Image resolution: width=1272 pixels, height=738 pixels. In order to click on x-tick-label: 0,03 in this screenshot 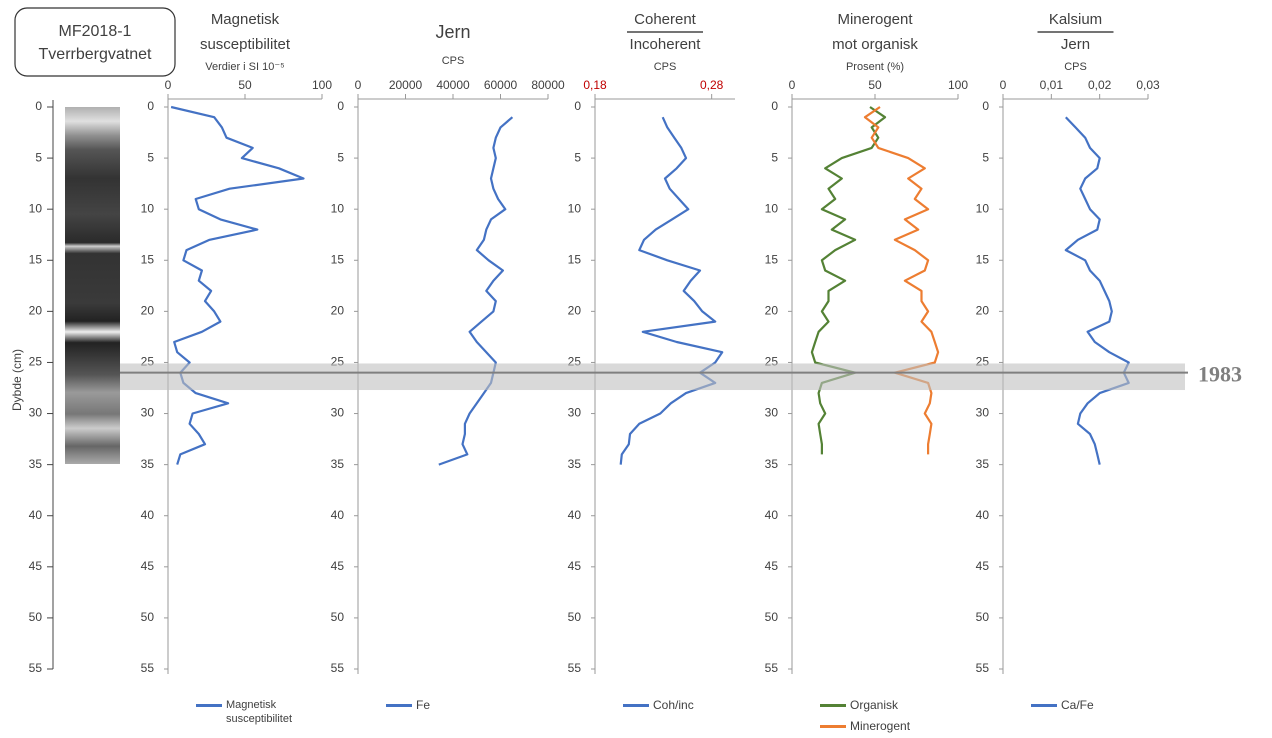, I will do `click(1148, 85)`.